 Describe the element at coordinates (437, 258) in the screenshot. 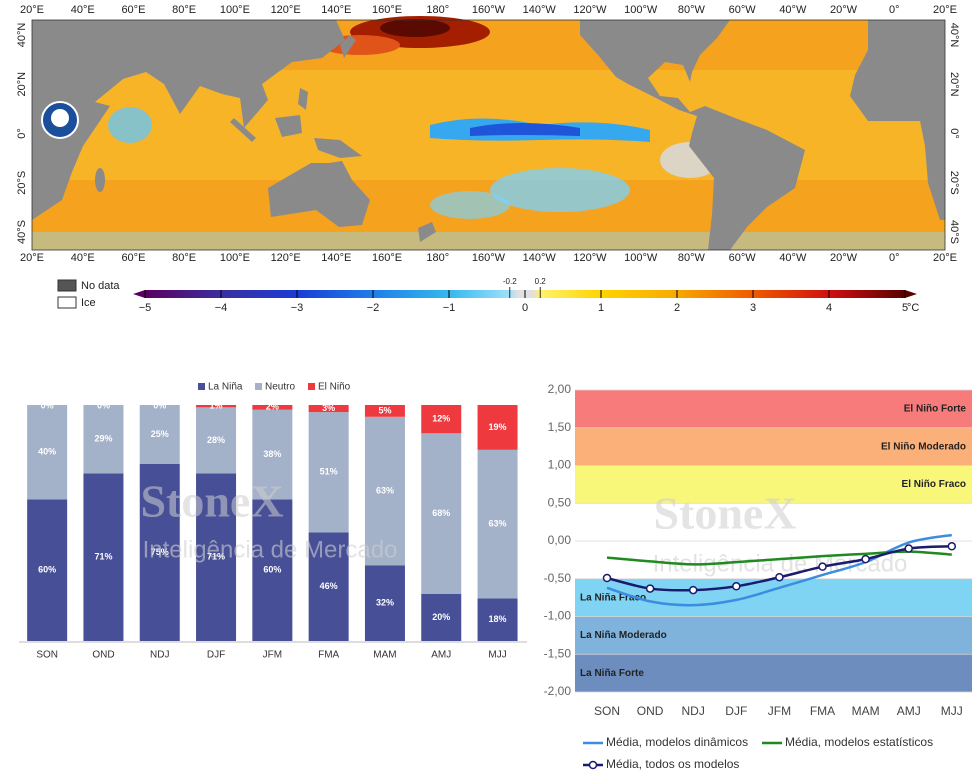

I see `lon-label: 180°` at that location.